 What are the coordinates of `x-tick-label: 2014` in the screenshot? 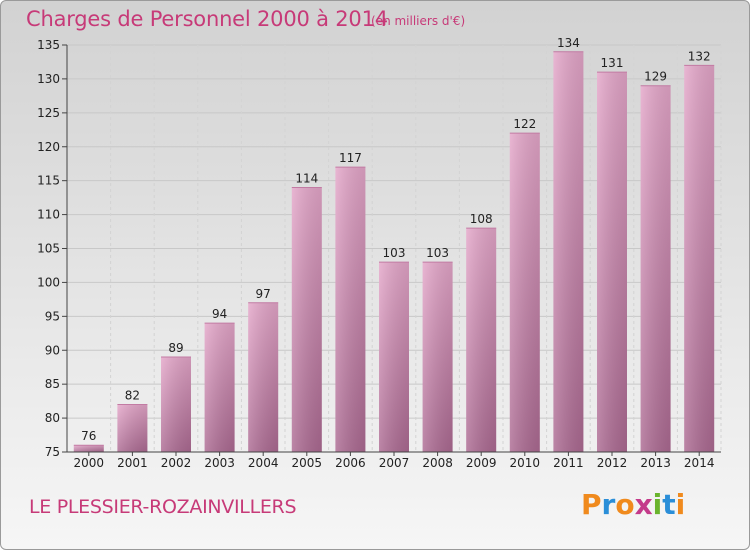 It's located at (699, 463).